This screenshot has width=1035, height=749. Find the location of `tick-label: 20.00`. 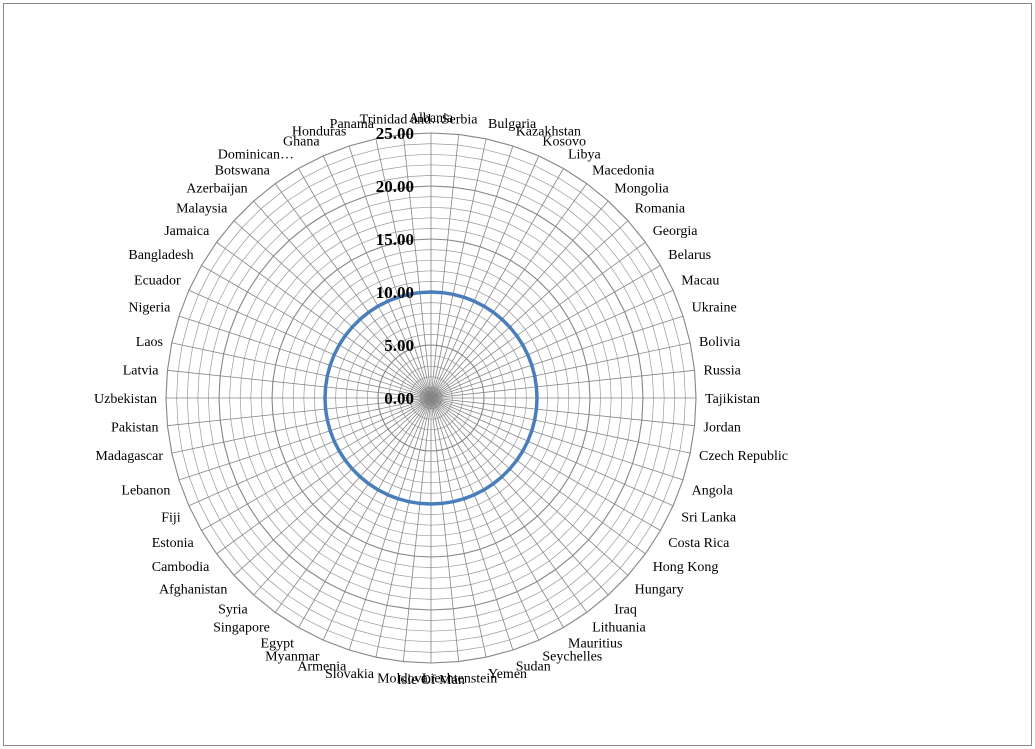

tick-label: 20.00 is located at coordinates (395, 186).